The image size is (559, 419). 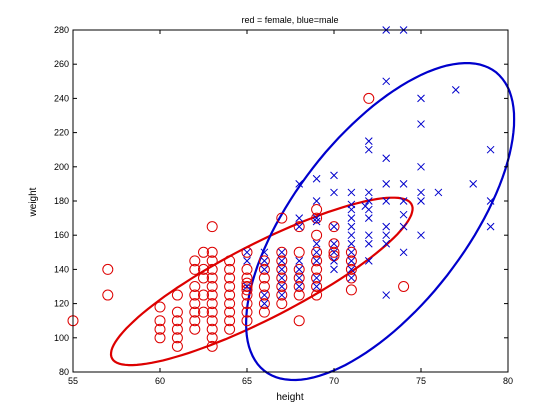 What do you see at coordinates (61, 167) in the screenshot?
I see `y-tick-label: 200` at bounding box center [61, 167].